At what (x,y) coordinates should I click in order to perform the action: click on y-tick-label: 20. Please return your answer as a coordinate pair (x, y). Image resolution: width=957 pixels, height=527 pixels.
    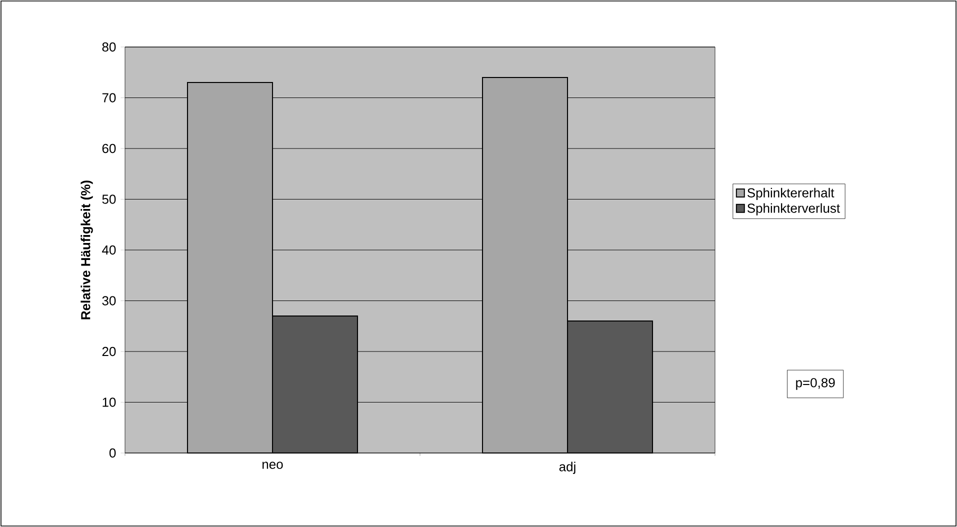
    Looking at the image, I should click on (109, 351).